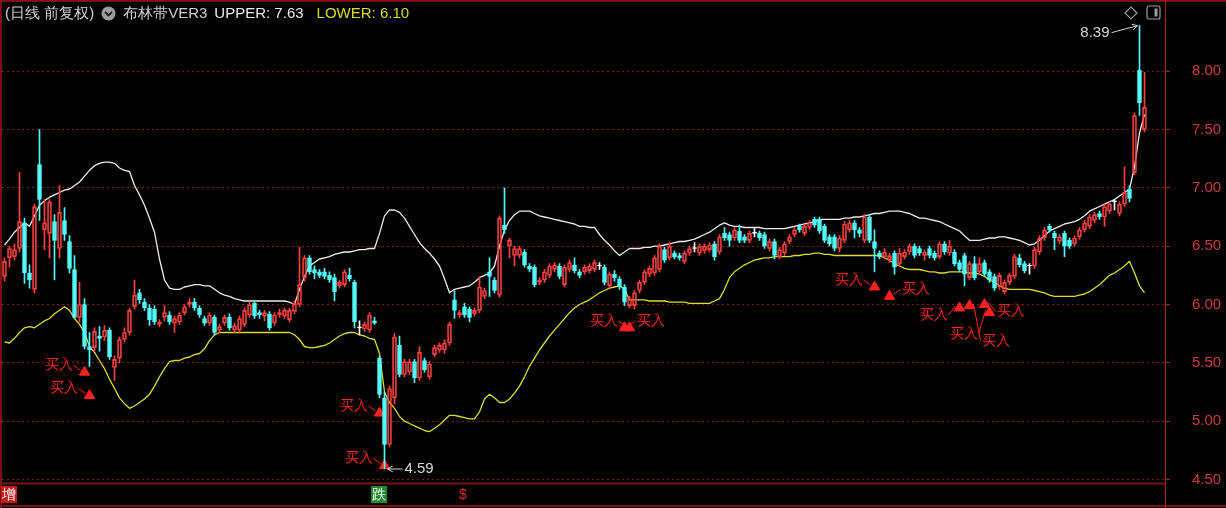 This screenshot has height=508, width=1226. What do you see at coordinates (1207, 70) in the screenshot?
I see `y-tick-label: 8.00` at bounding box center [1207, 70].